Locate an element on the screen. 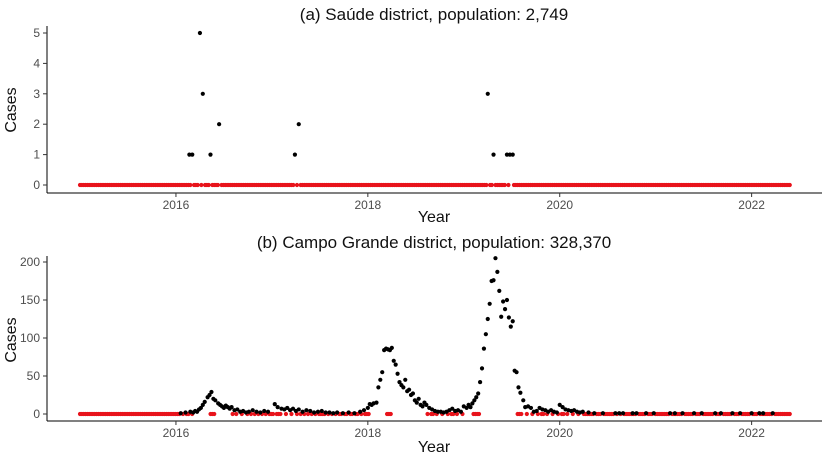 This screenshot has height=459, width=830. y-tick-label: 50 is located at coordinates (34, 376).